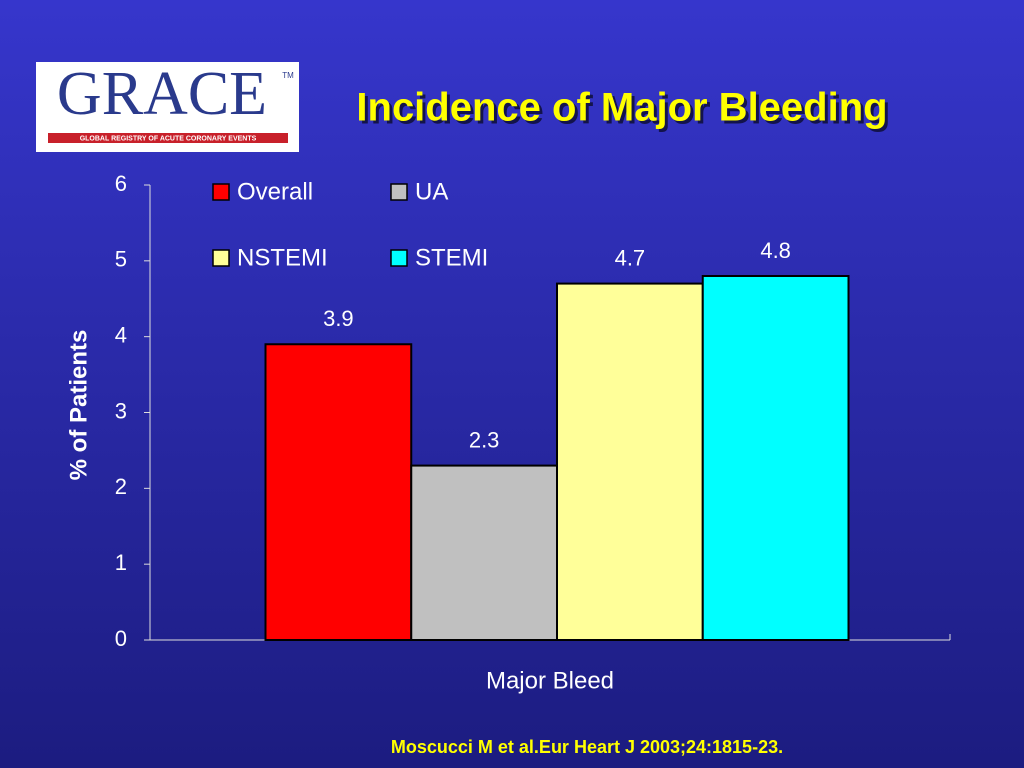 This screenshot has height=768, width=1024. I want to click on y-tick-label: 4, so click(121, 334).